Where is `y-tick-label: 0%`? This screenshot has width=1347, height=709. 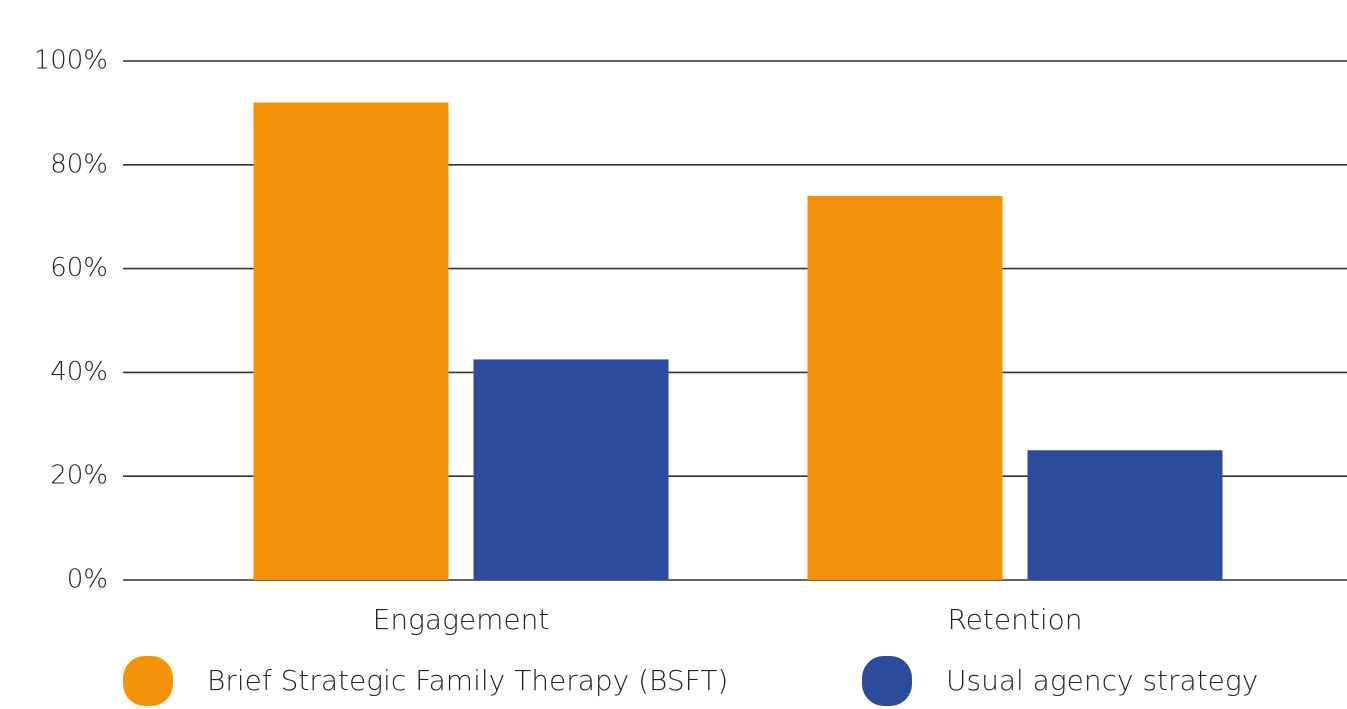 y-tick-label: 0% is located at coordinates (87, 580).